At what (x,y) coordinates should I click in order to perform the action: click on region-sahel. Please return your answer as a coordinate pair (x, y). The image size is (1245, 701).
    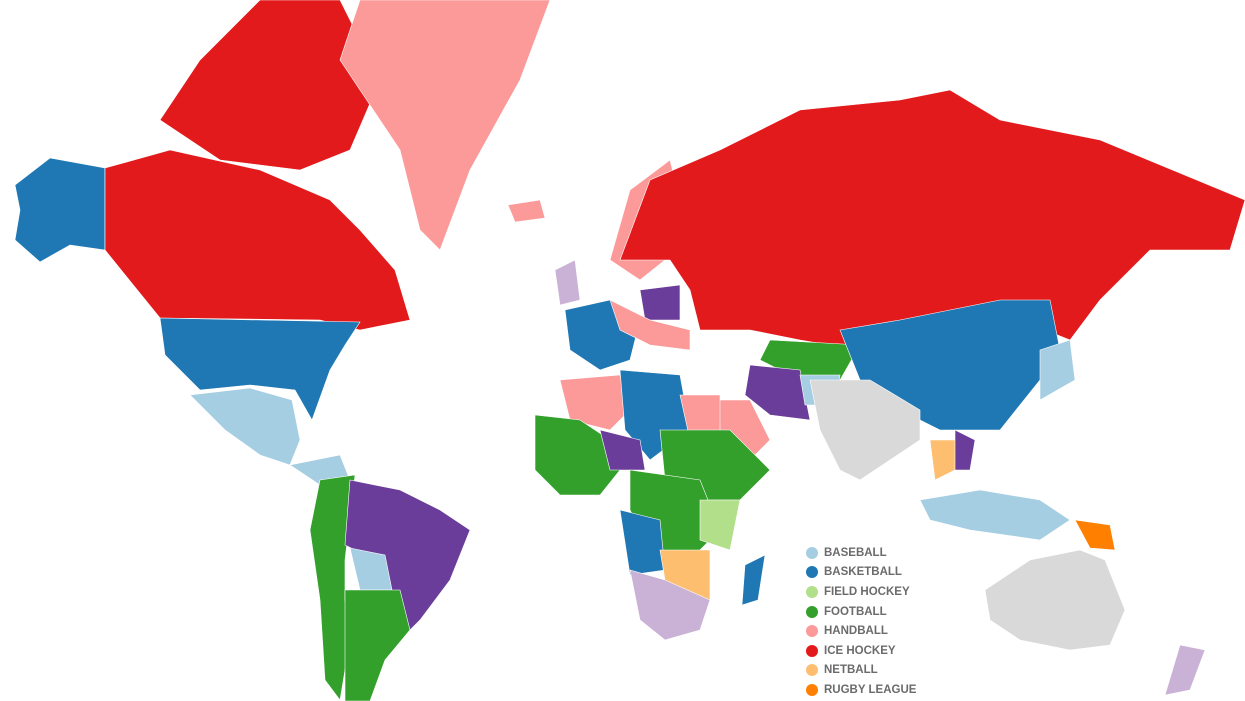
    Looking at the image, I should click on (622, 450).